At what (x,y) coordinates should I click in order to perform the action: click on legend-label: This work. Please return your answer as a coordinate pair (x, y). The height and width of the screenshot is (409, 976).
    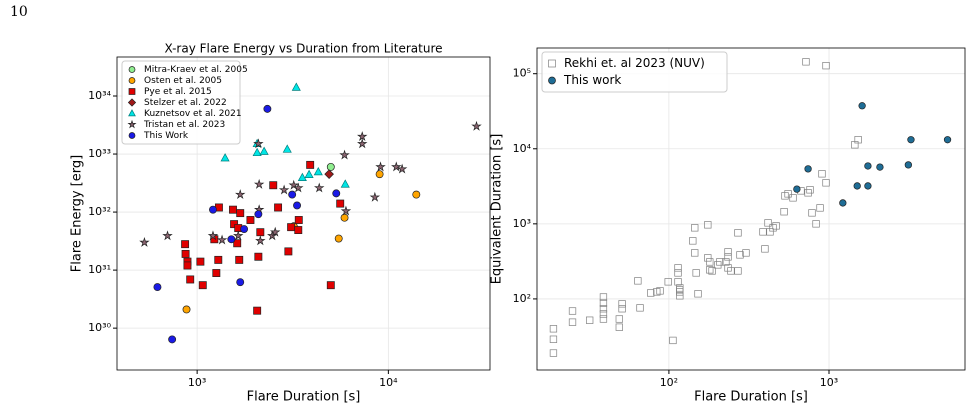
    Looking at the image, I should click on (592, 80).